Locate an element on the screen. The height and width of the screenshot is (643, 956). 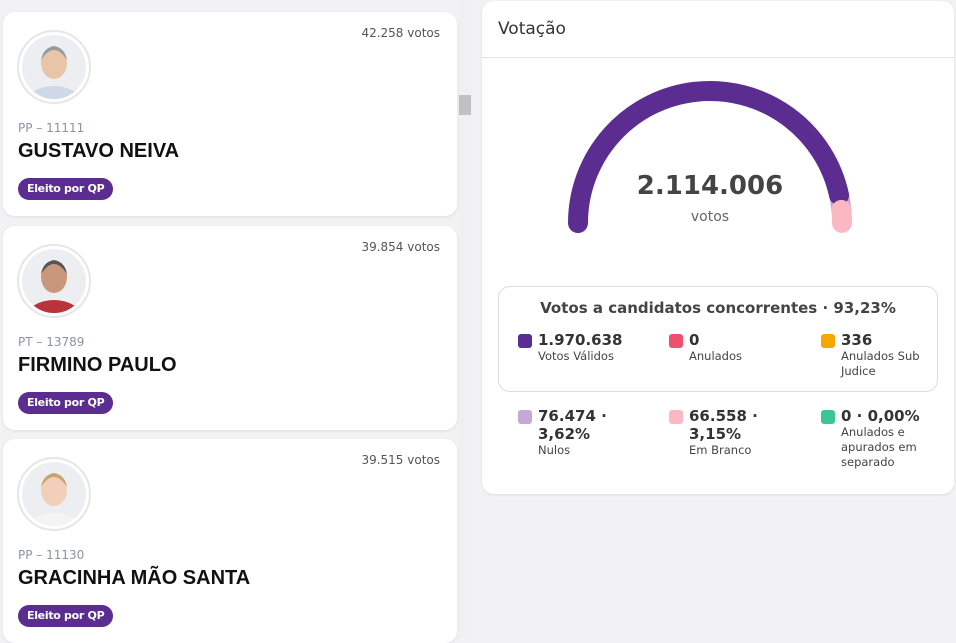
legend-label: Anulados is located at coordinates (716, 356).